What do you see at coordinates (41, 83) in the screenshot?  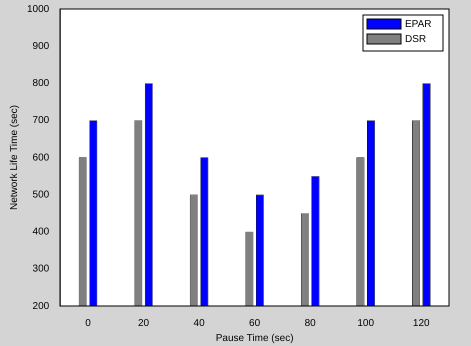 I see `y-tick-label: 800` at bounding box center [41, 83].